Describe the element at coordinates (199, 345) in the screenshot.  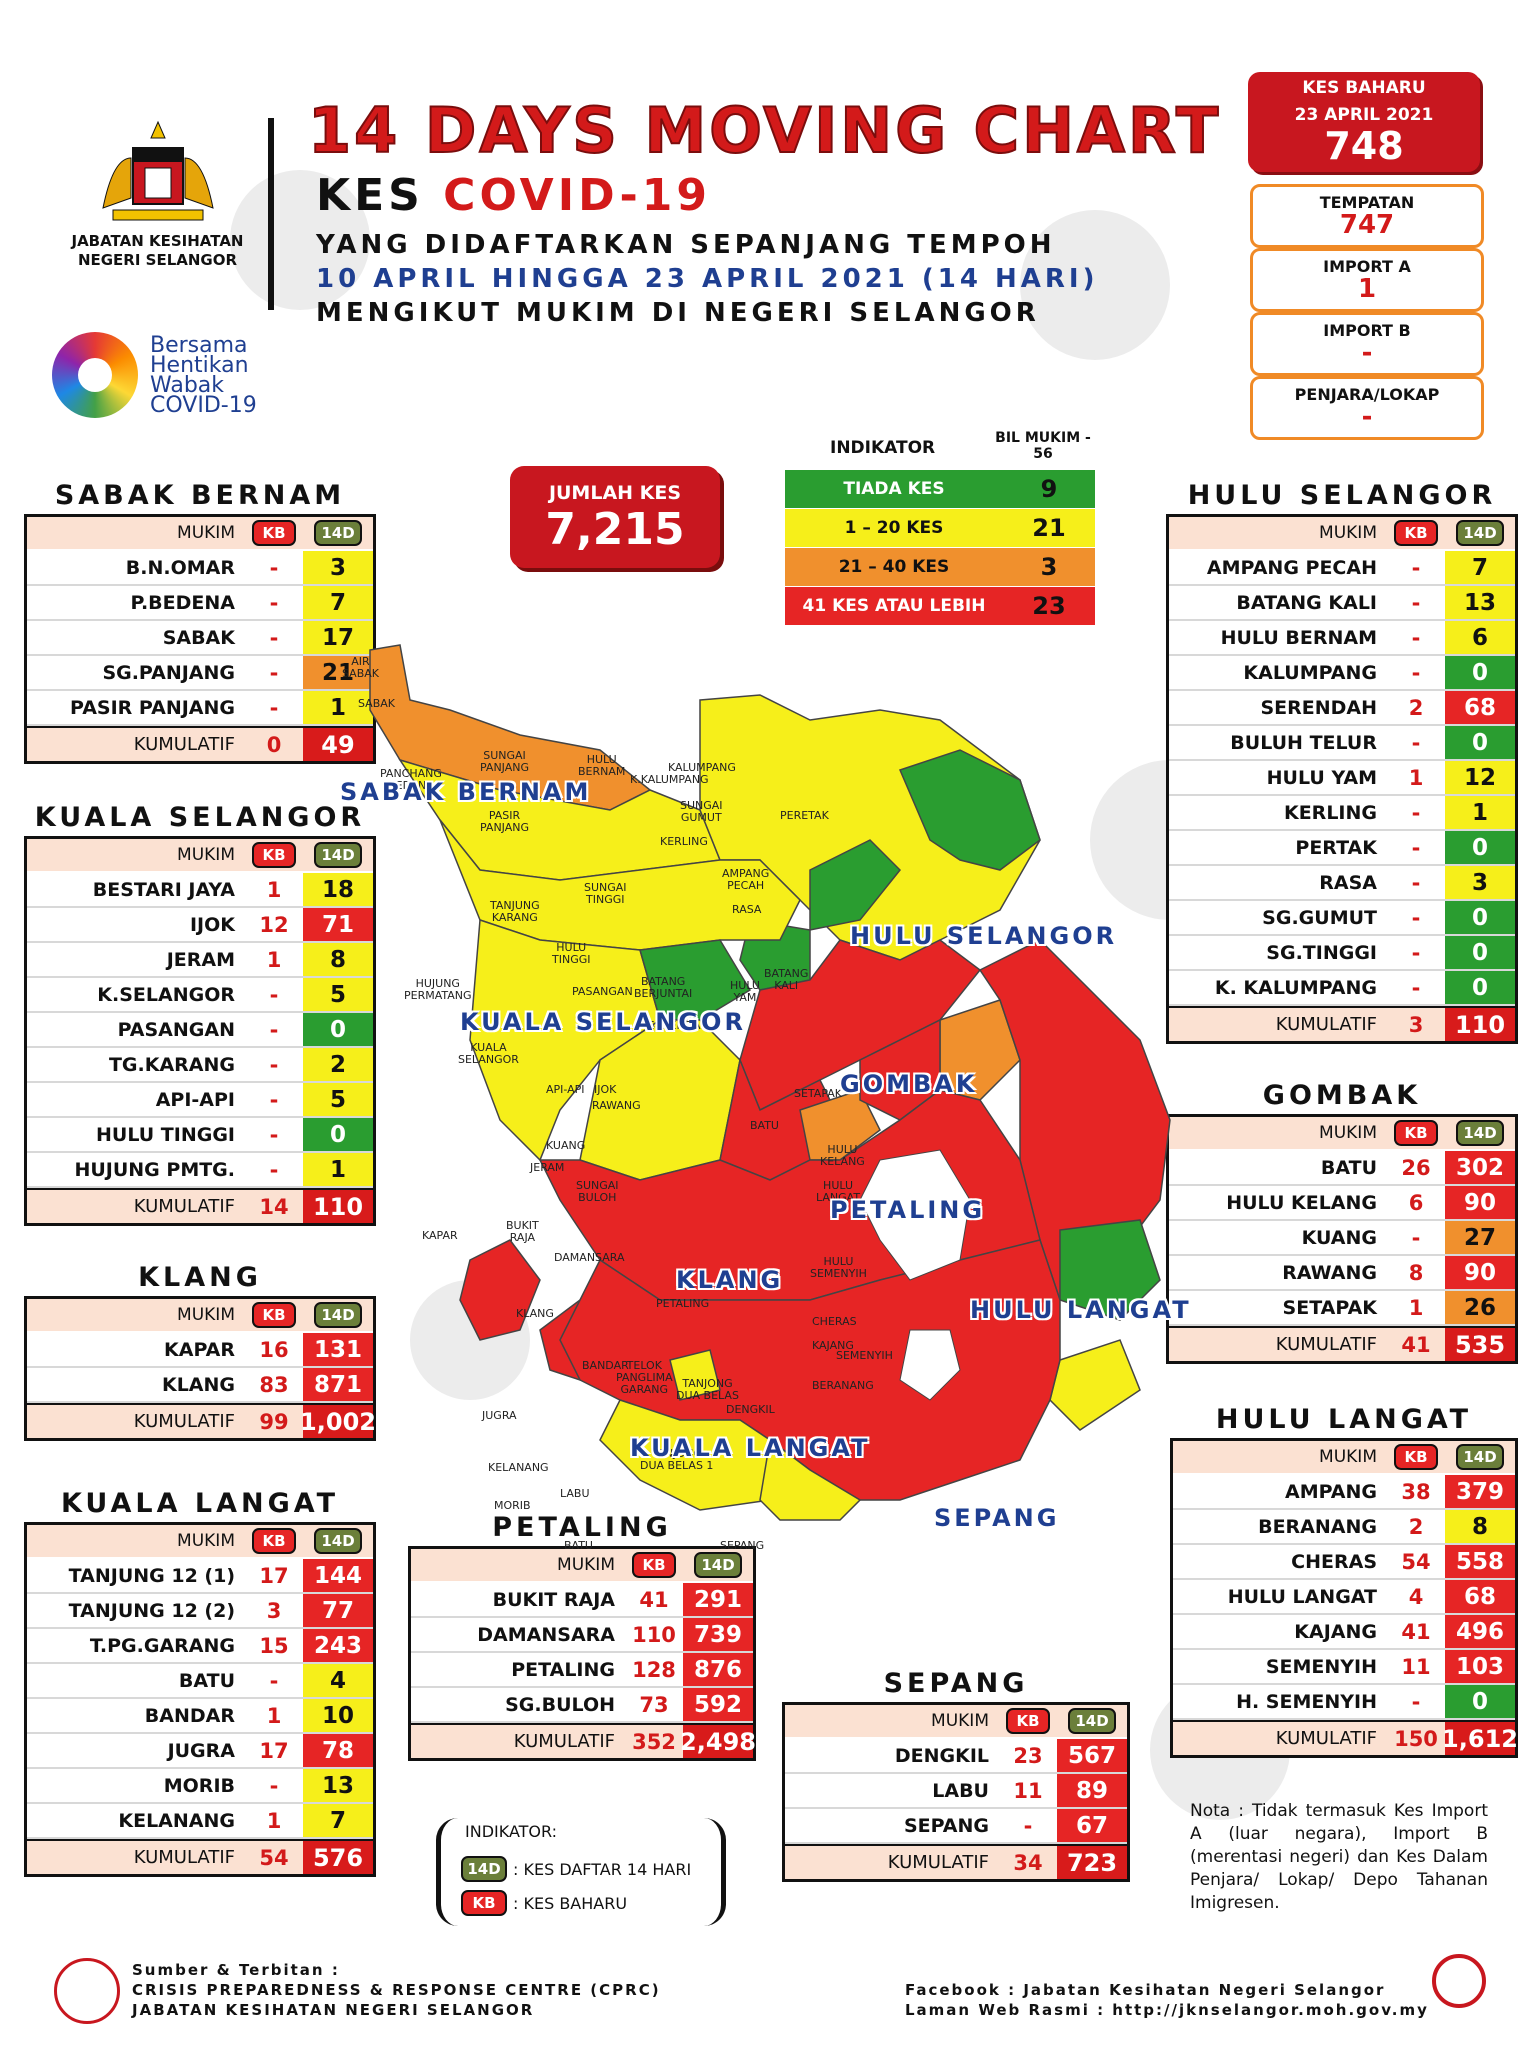
I see `campaign-word: Bersama` at that location.